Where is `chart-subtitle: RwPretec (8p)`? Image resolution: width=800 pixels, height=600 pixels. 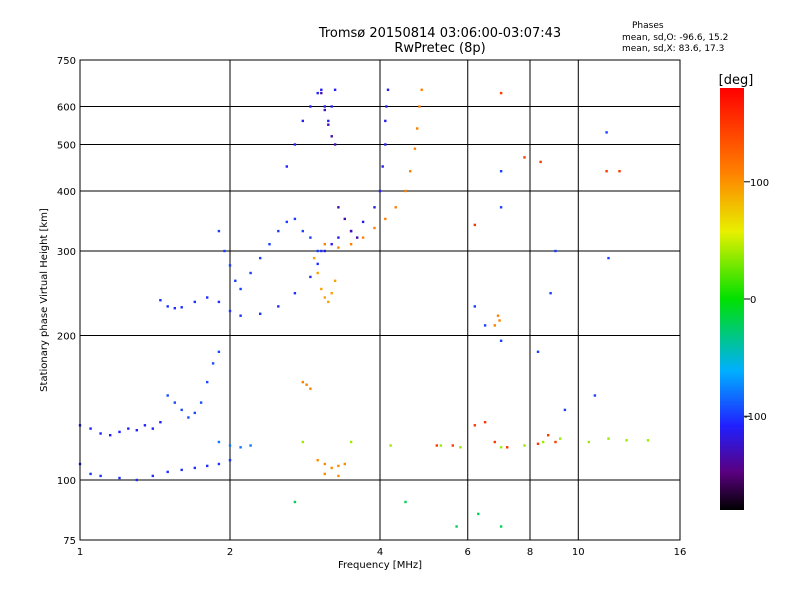
chart-subtitle: RwPretec (8p) is located at coordinates (440, 48).